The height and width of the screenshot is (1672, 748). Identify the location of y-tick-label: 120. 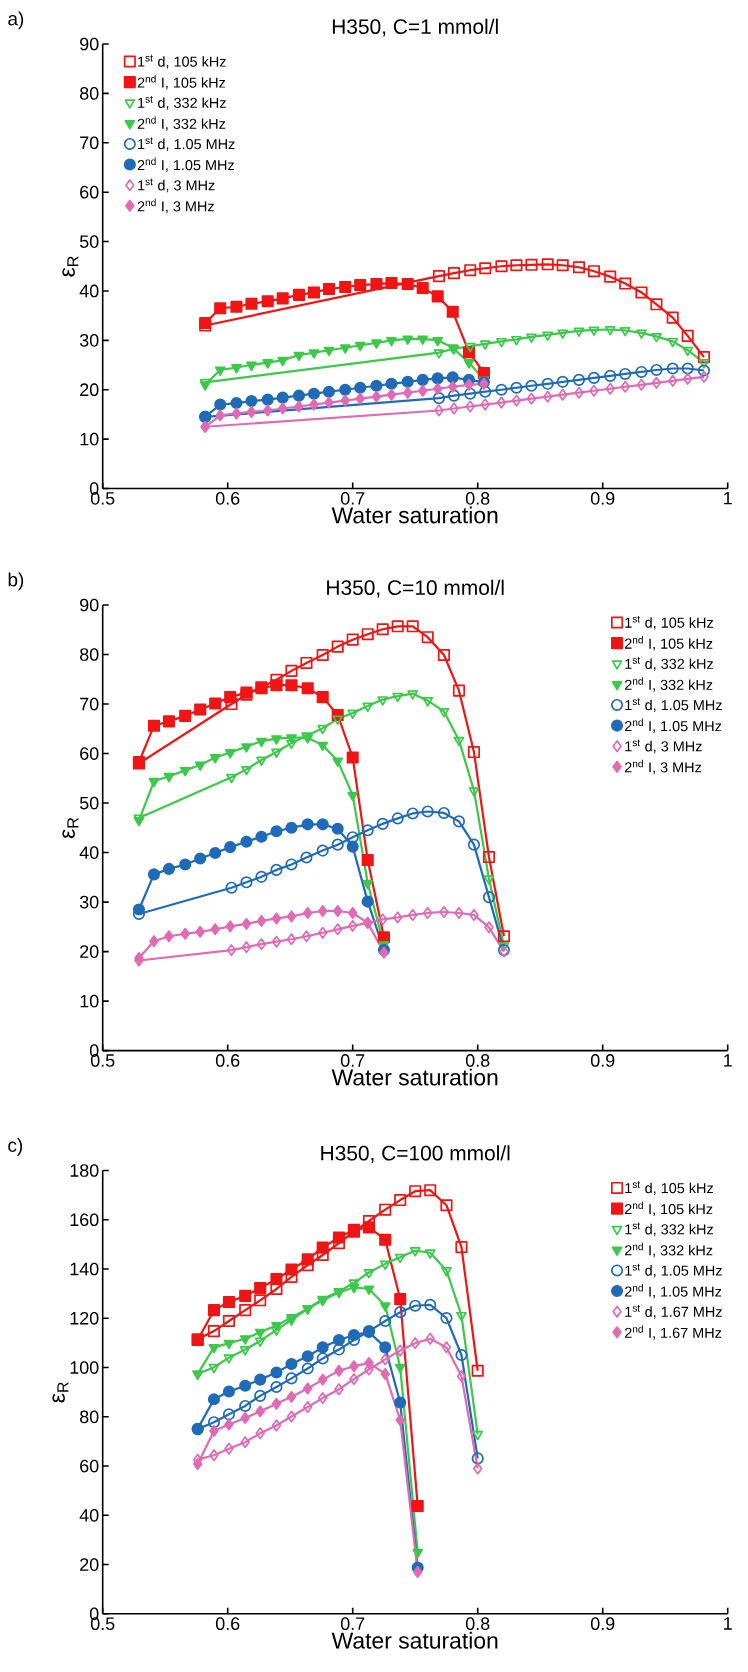
(84, 1318).